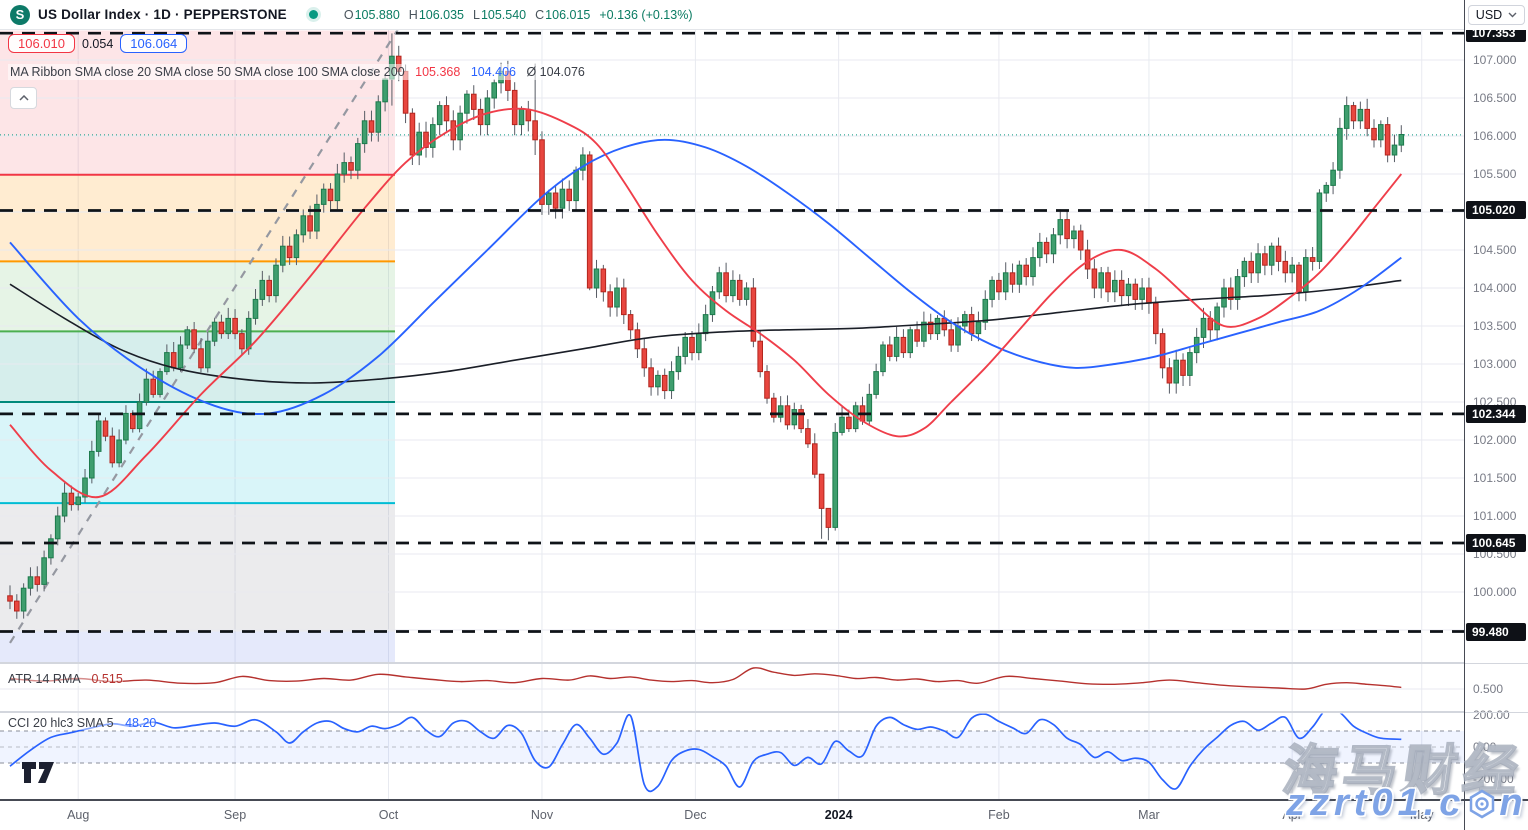 This screenshot has width=1528, height=830. What do you see at coordinates (1512, 15) in the screenshot?
I see `chevron-down-icon` at bounding box center [1512, 15].